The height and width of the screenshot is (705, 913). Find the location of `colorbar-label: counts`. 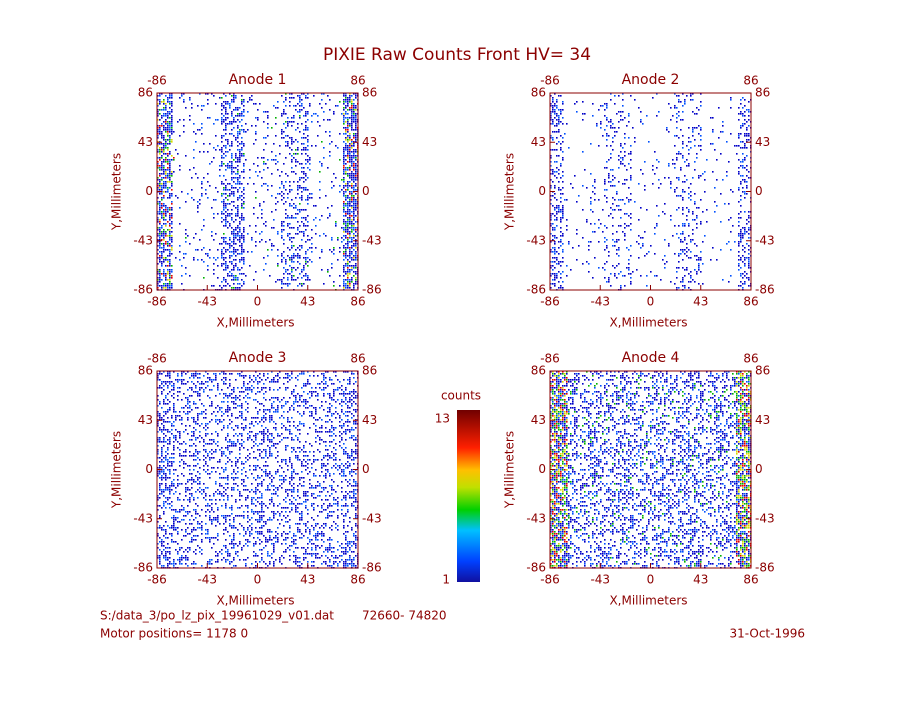

colorbar-label: counts is located at coordinates (461, 396).